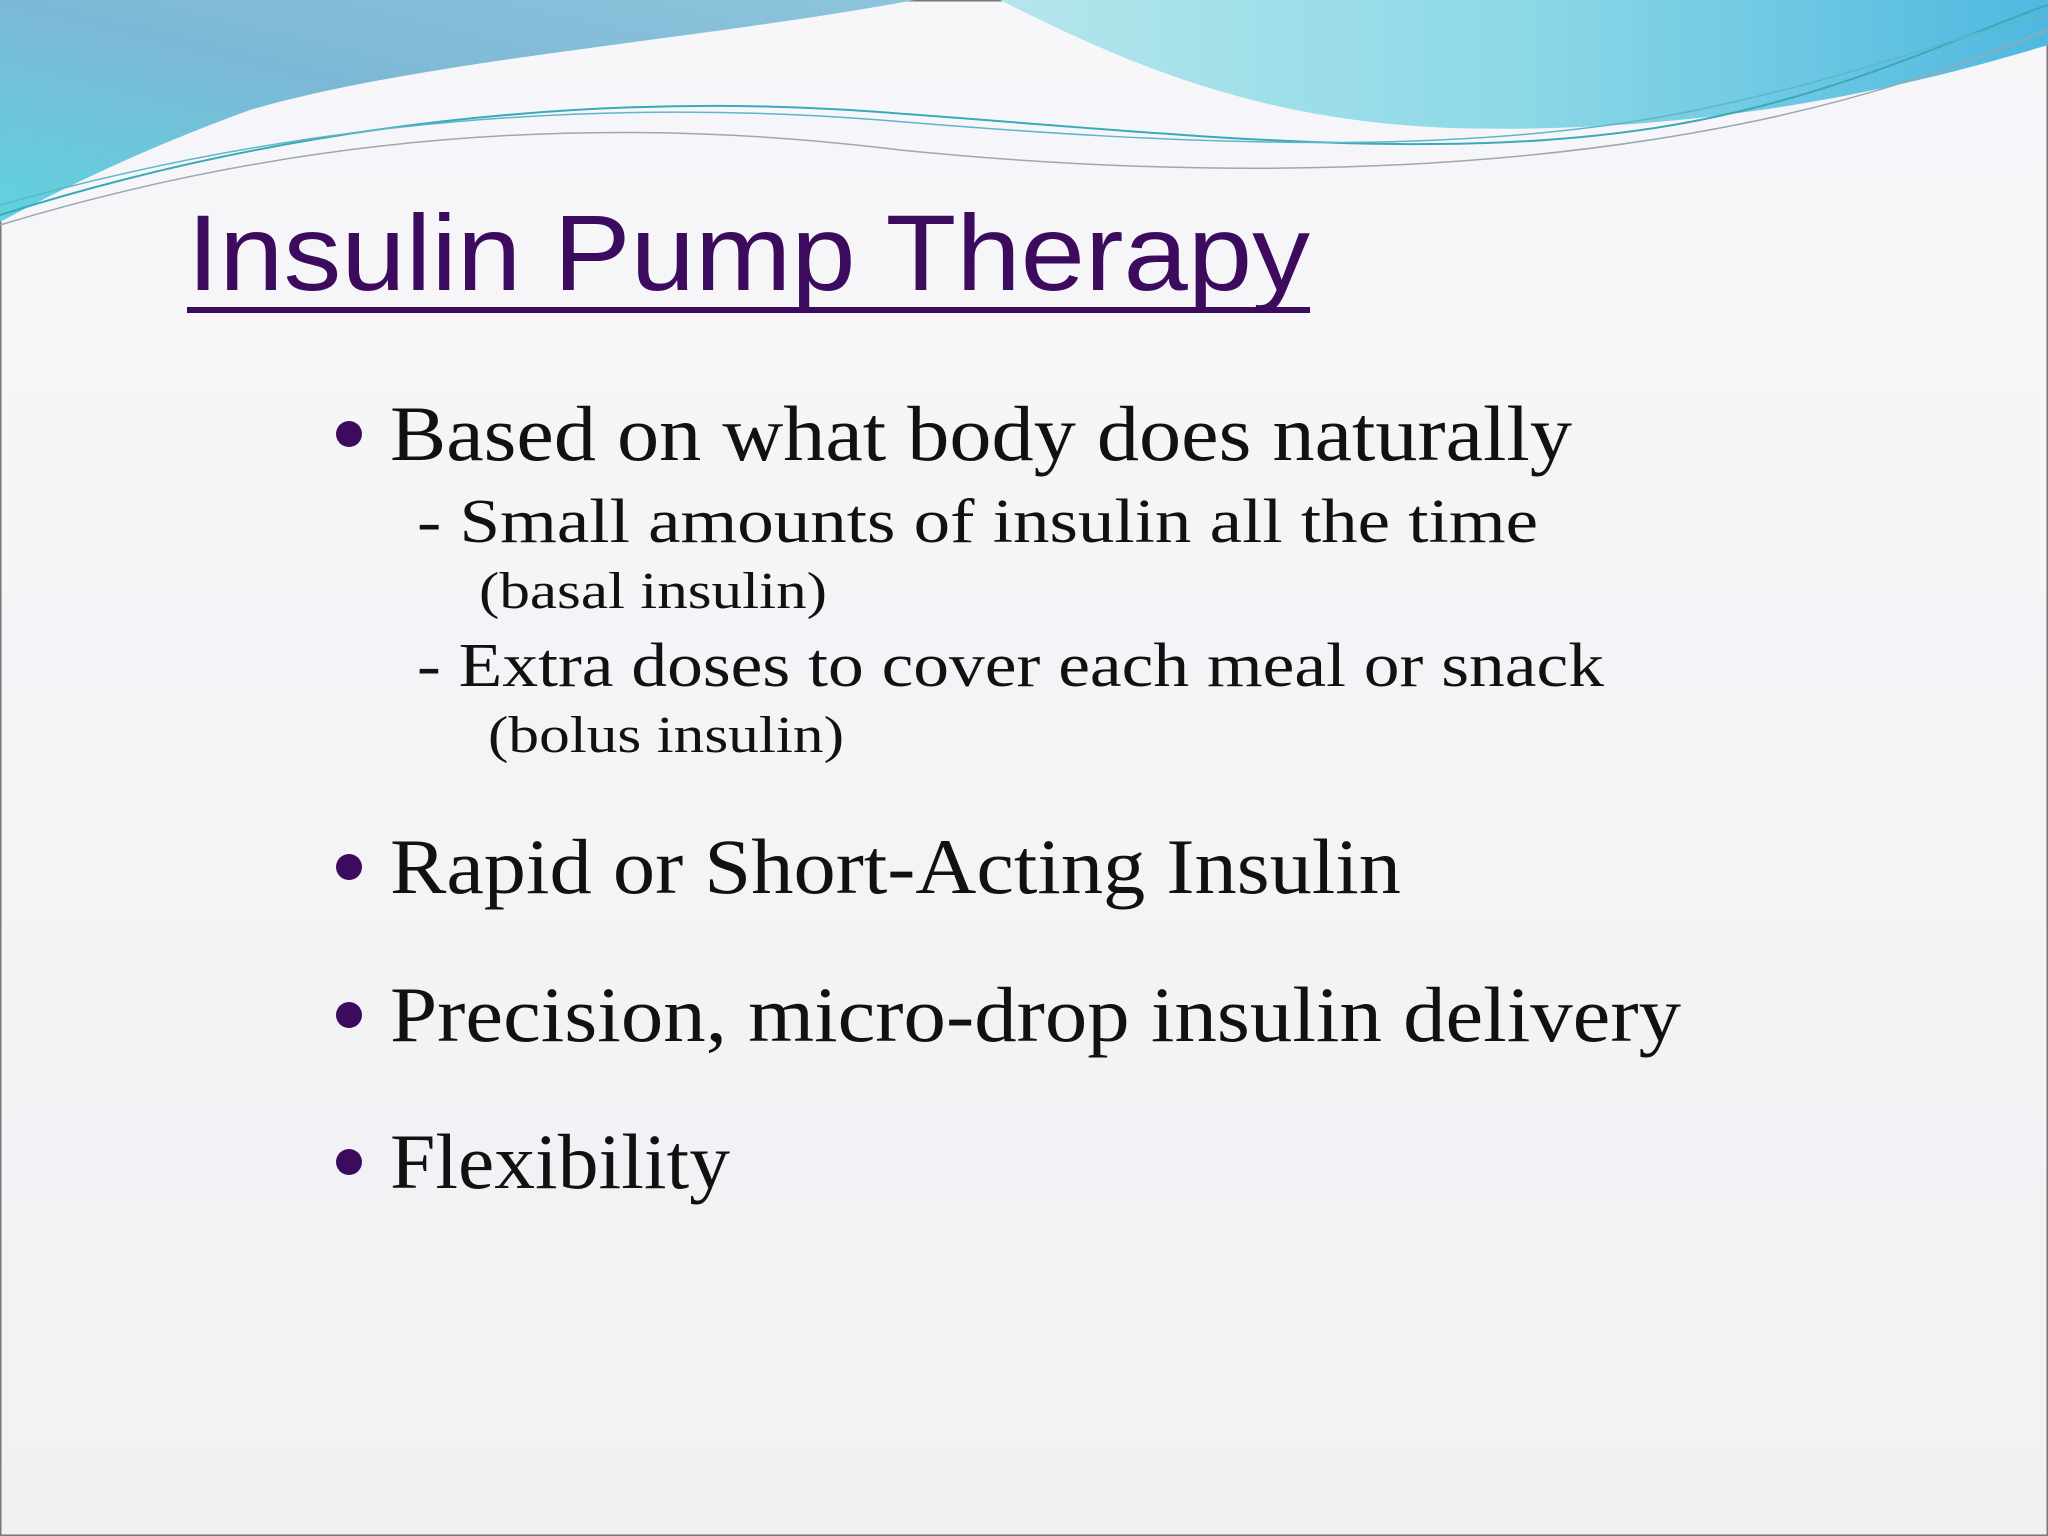  I want to click on bullet-text: Flexibility, so click(560, 1161).